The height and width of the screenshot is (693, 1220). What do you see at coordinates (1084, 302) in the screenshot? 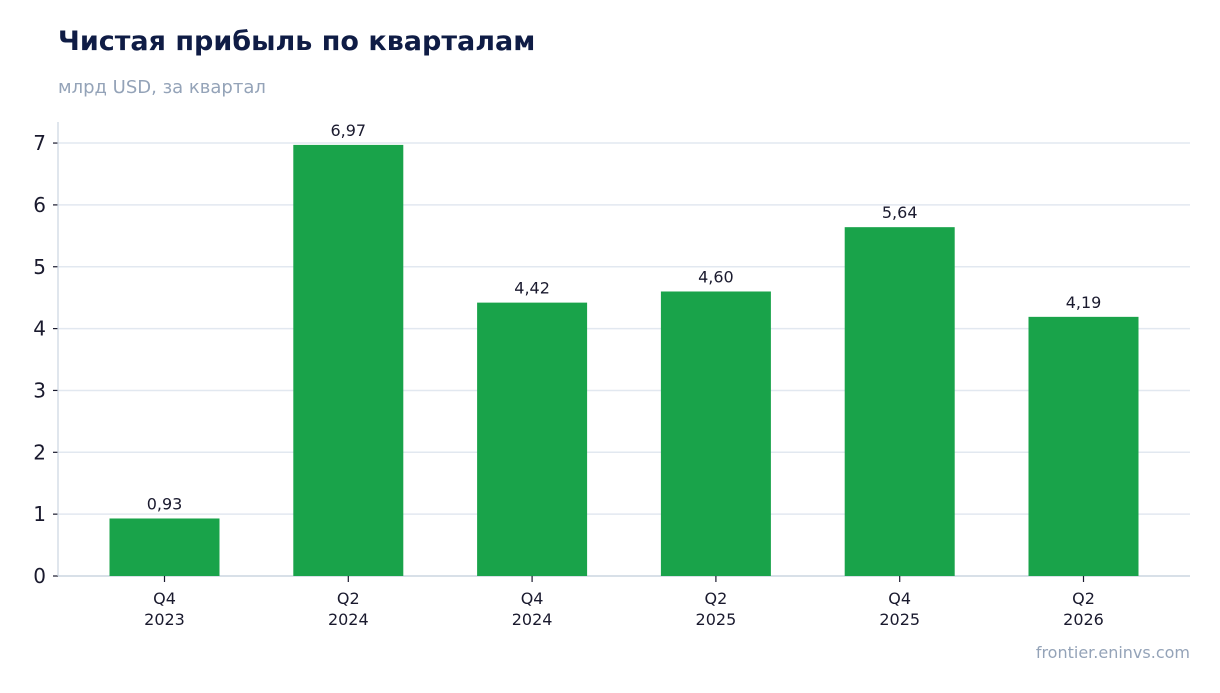
I see `data-label: 4,19` at bounding box center [1084, 302].